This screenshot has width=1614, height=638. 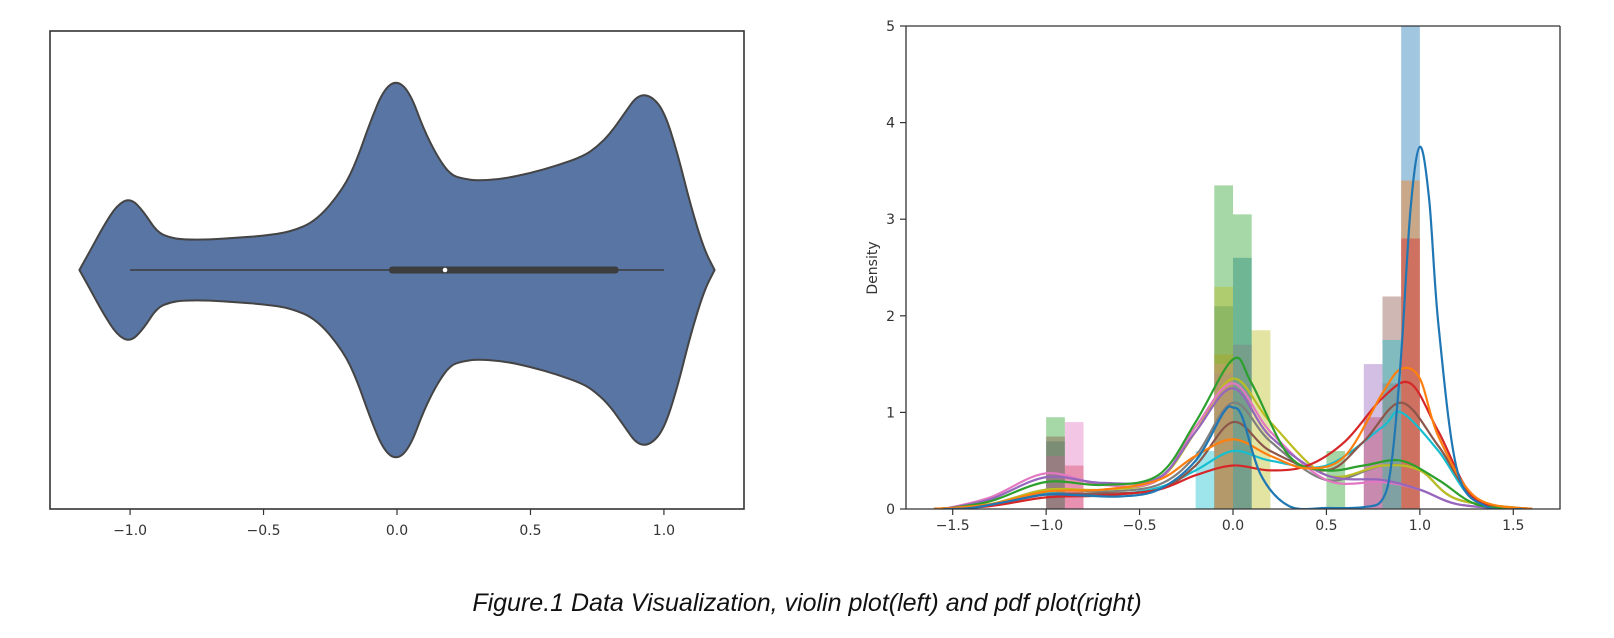 What do you see at coordinates (896, 268) in the screenshot?
I see `density-y-axis: 0 1 2 3 4 5` at bounding box center [896, 268].